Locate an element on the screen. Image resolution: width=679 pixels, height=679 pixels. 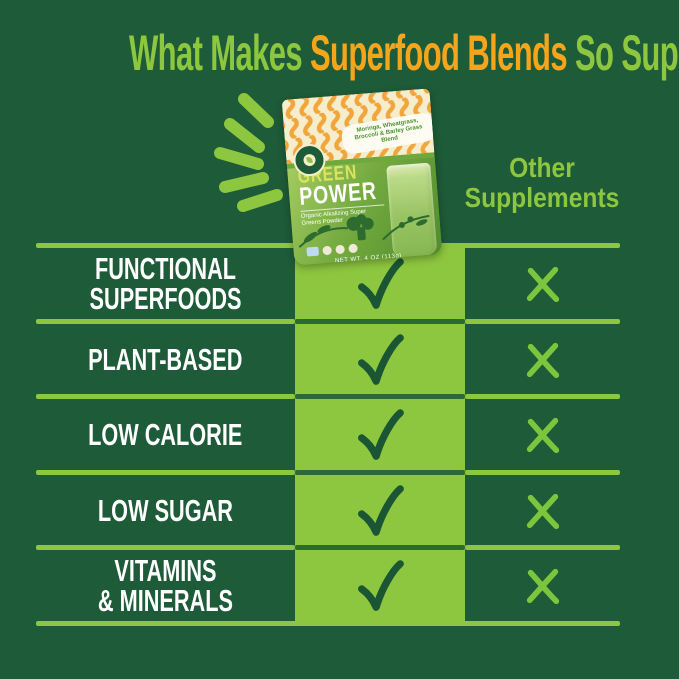
non-gmo-badge-icon is located at coordinates (313, 251).